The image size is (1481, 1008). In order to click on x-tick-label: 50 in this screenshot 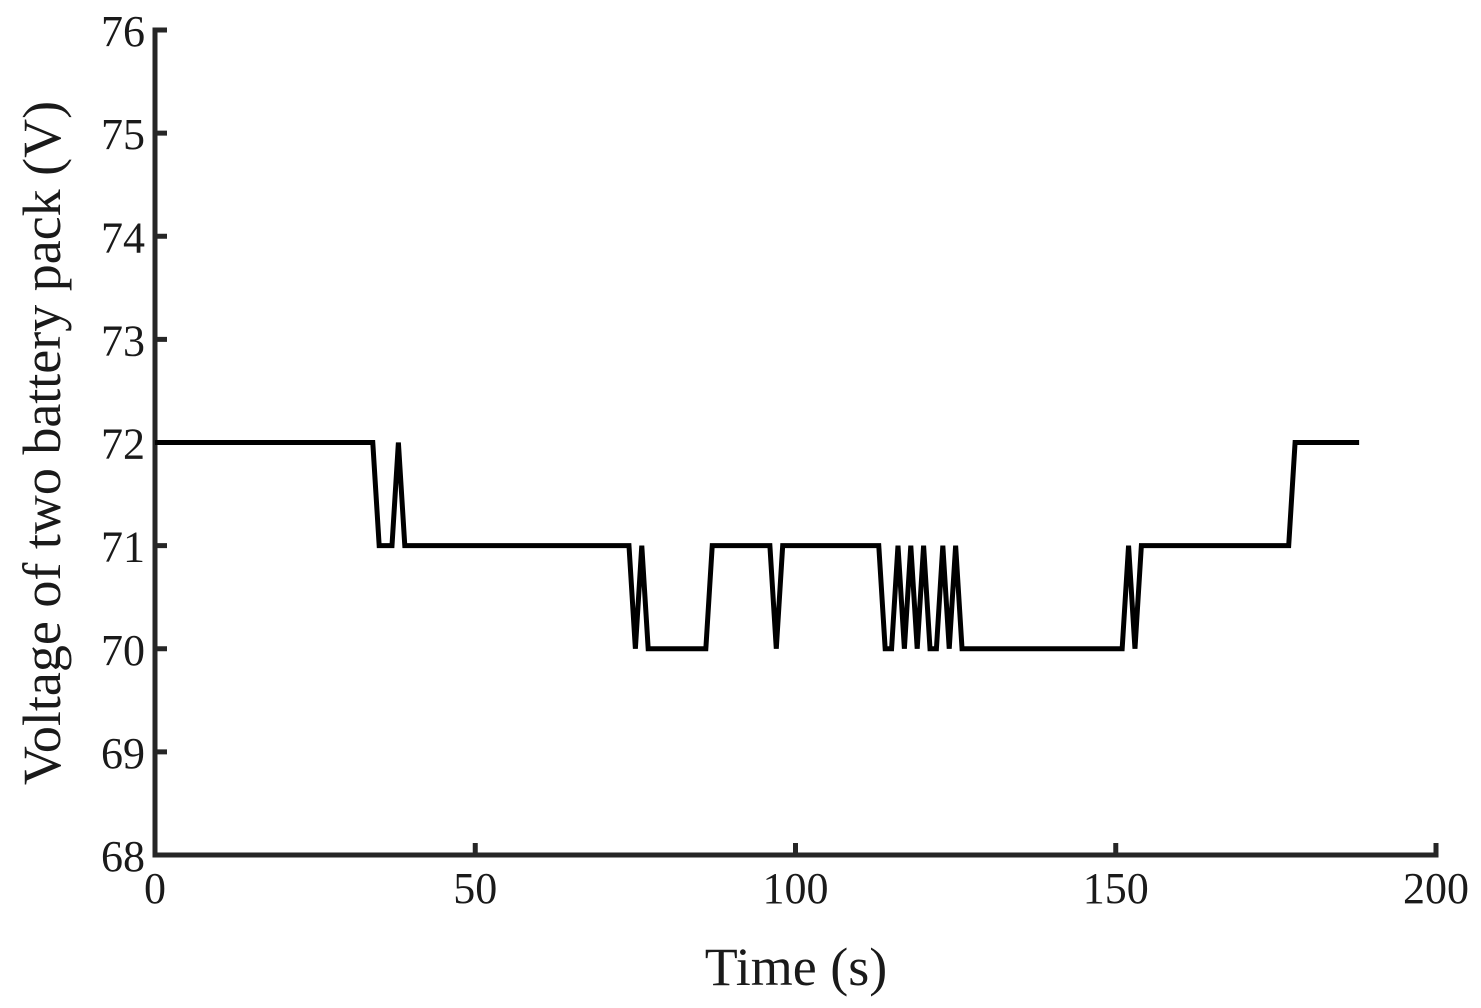, I will do `click(475, 888)`.